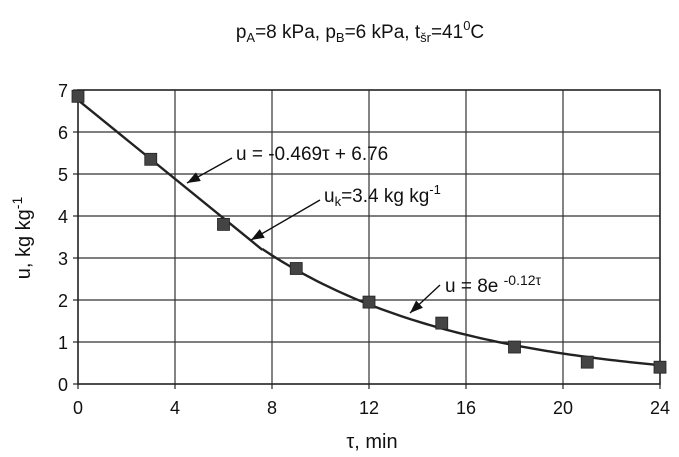 The height and width of the screenshot is (457, 679). What do you see at coordinates (466, 408) in the screenshot?
I see `x-tick-label: 16` at bounding box center [466, 408].